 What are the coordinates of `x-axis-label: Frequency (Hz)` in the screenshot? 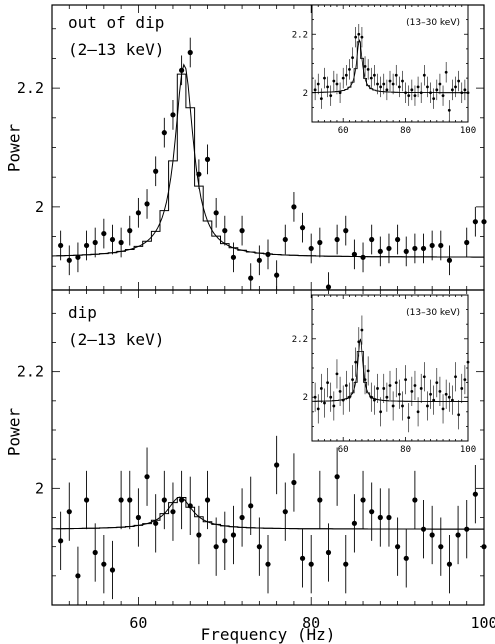 It's located at (268, 634).